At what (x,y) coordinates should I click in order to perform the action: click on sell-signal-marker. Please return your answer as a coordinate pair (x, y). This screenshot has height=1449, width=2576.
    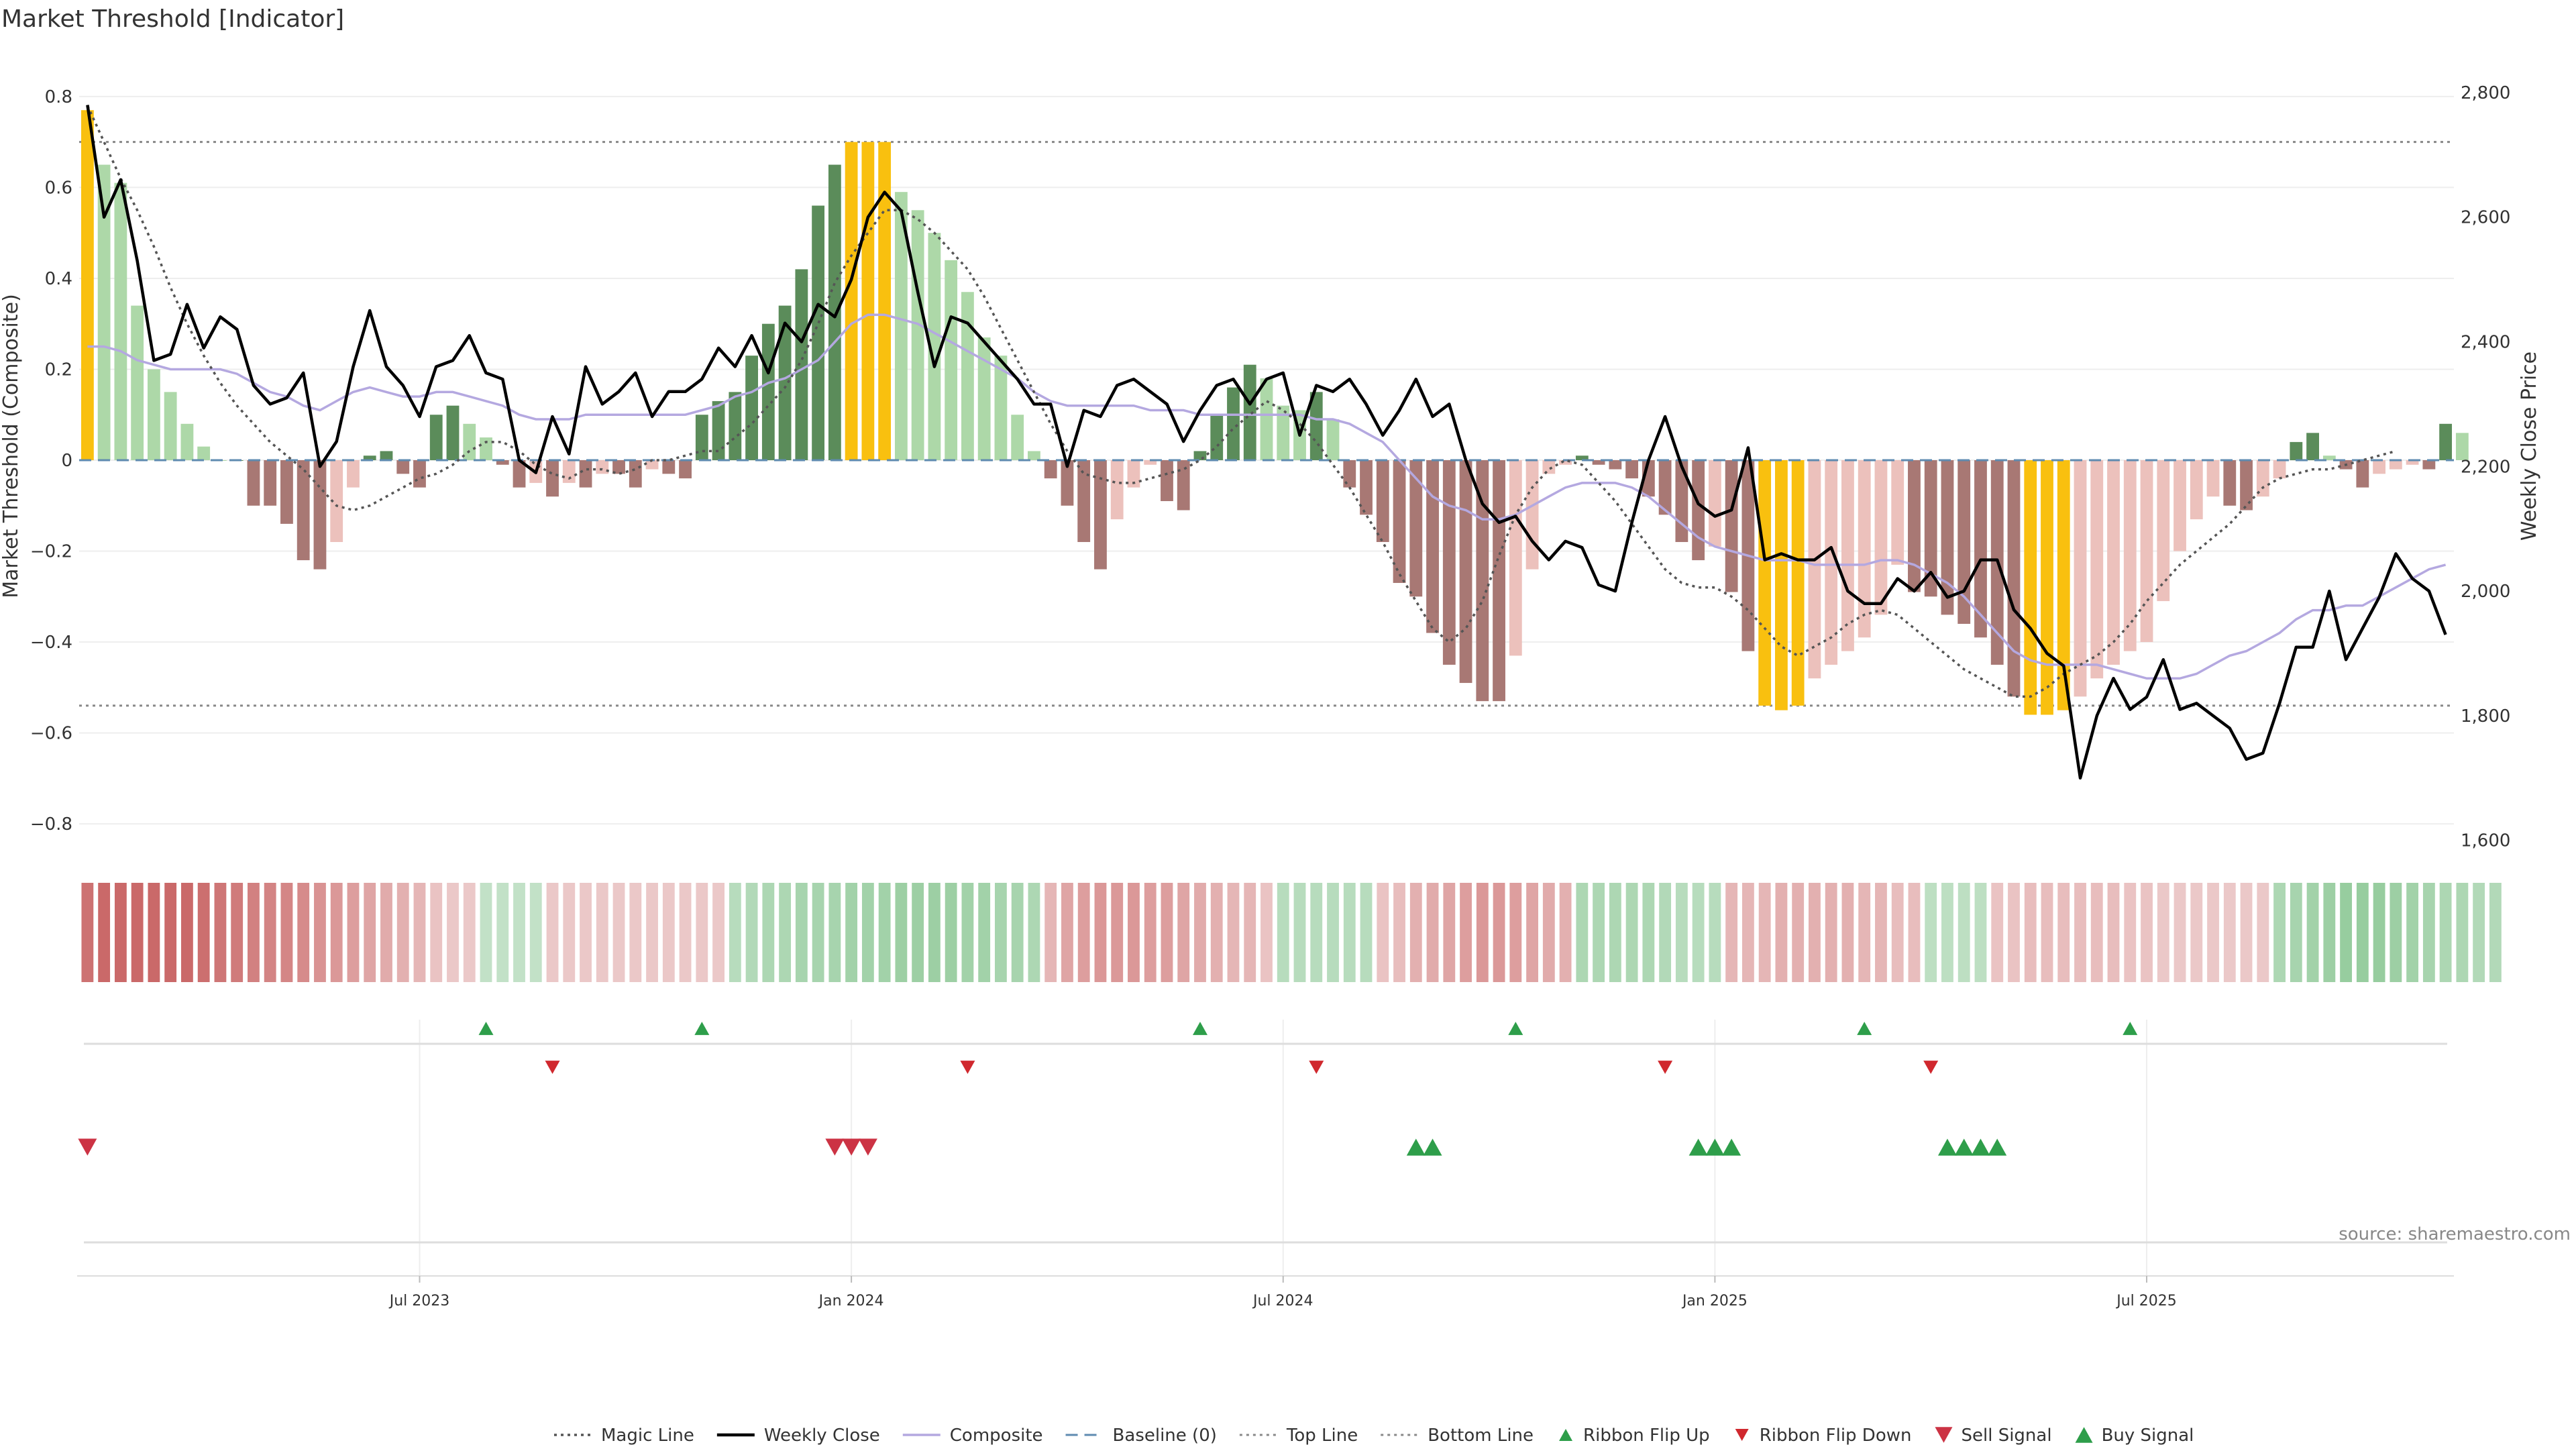
    Looking at the image, I should click on (87, 1147).